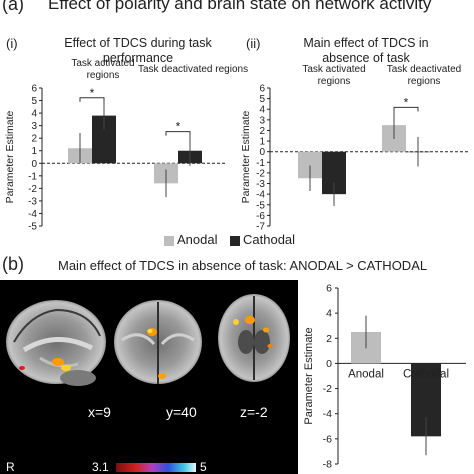  Describe the element at coordinates (260, 195) in the screenshot. I see `a-ii-y-tick-label-3: -4` at that location.